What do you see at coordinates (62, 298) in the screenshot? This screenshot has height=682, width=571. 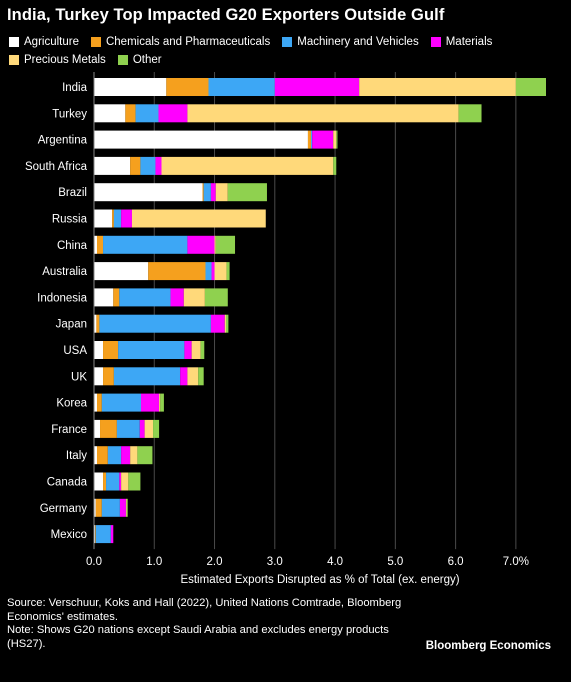 I see `y-tick-label: Indonesia` at bounding box center [62, 298].